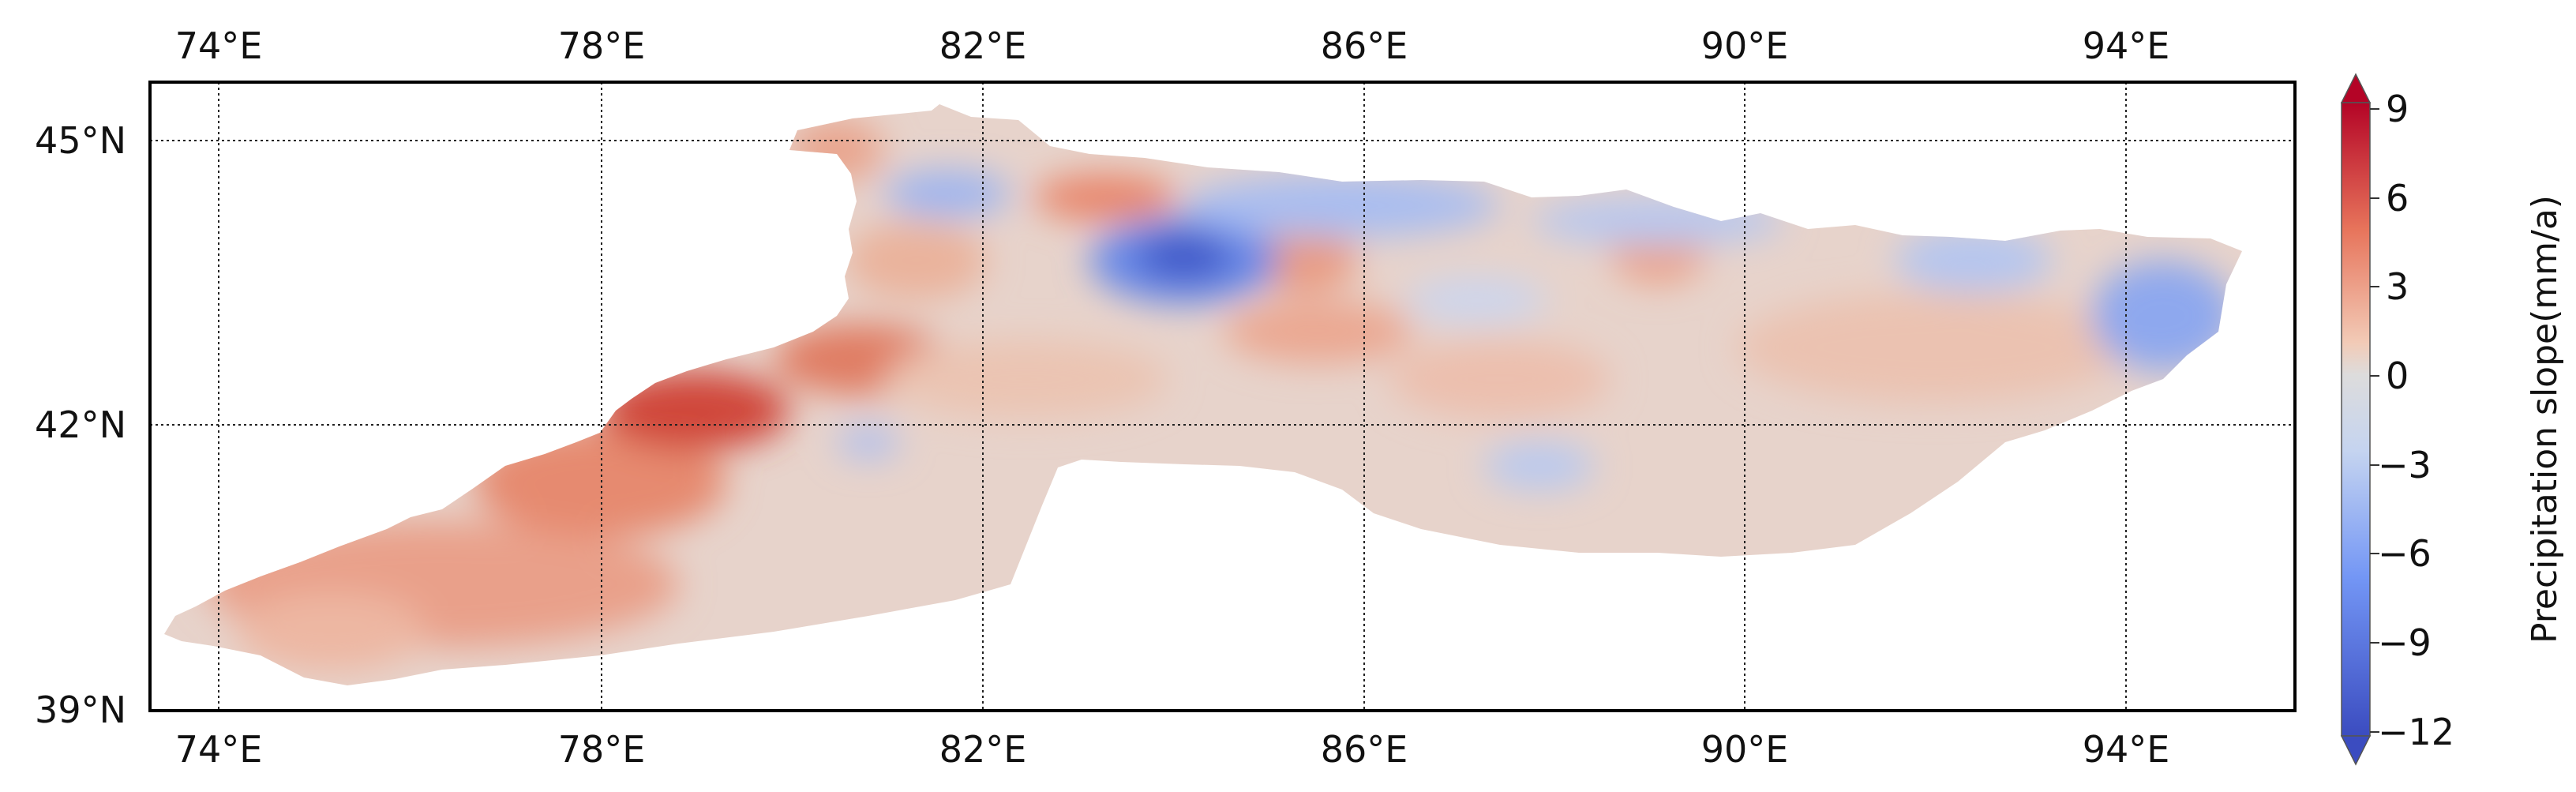  I want to click on top-lon-label: 78°E, so click(602, 45).